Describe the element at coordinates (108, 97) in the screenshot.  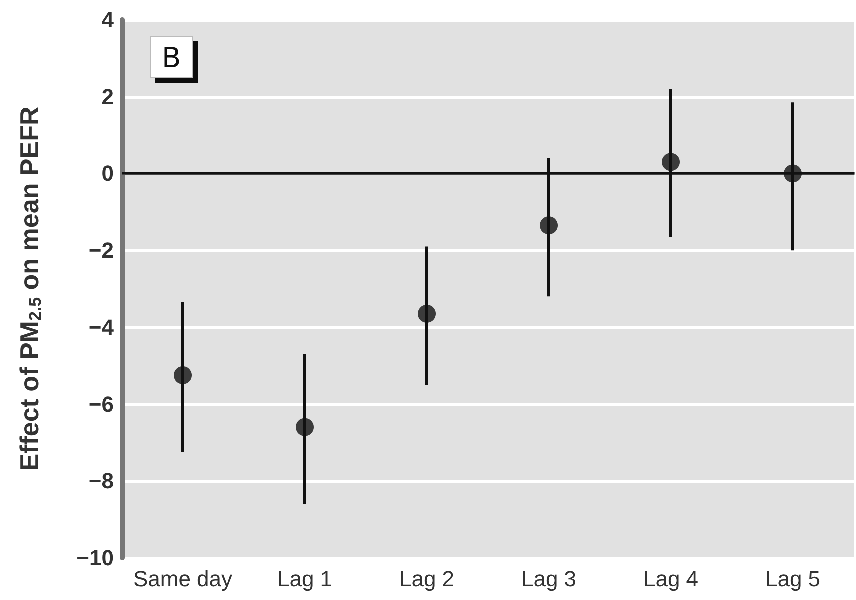
I see `y-tick-label: 2` at that location.